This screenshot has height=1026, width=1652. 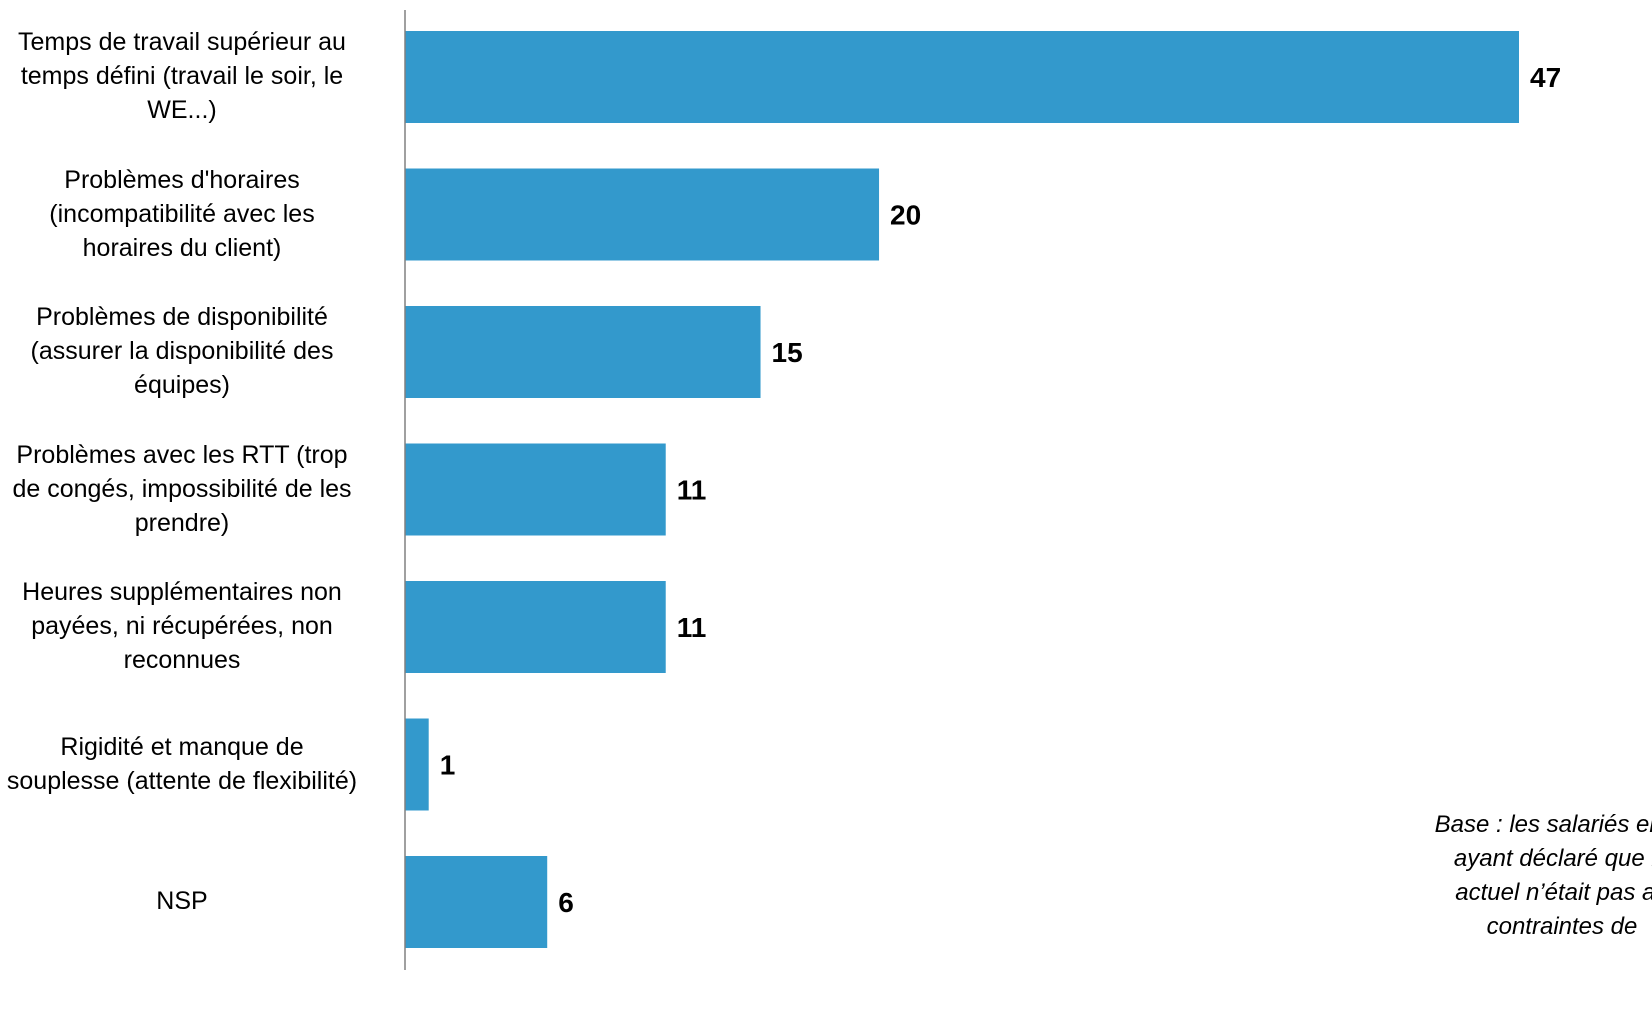 What do you see at coordinates (905, 215) in the screenshot?
I see `data-label-1: 20` at bounding box center [905, 215].